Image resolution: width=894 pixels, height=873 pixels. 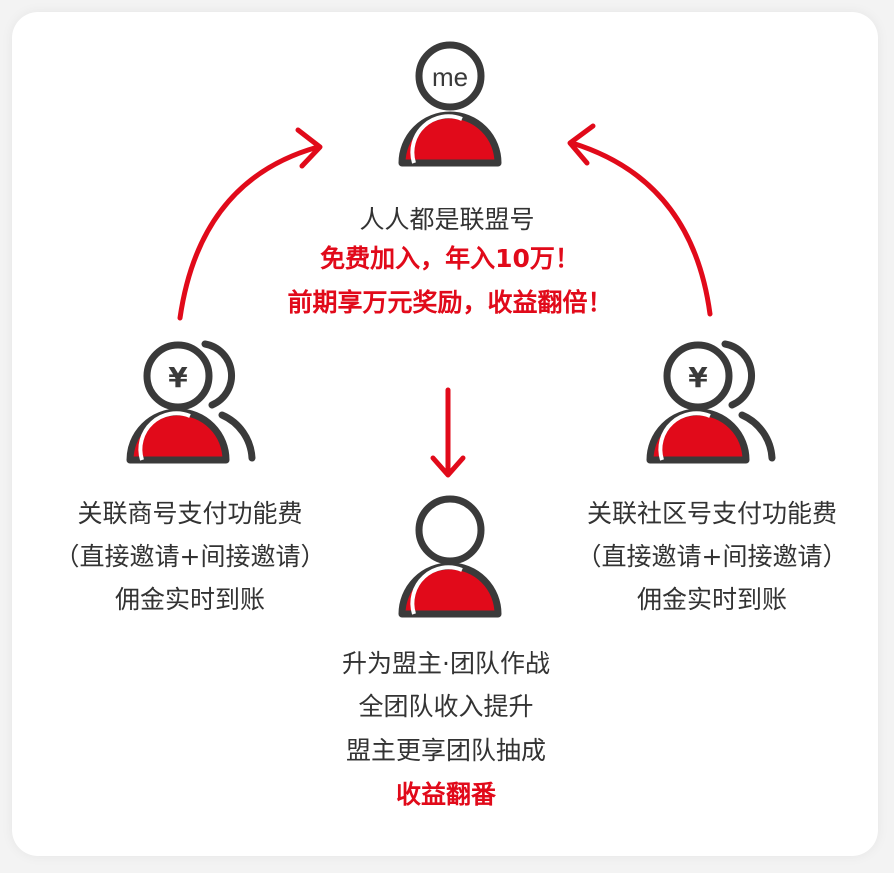 I want to click on bottom-line-3: 盟主更享团队抽成, so click(x=446, y=750).